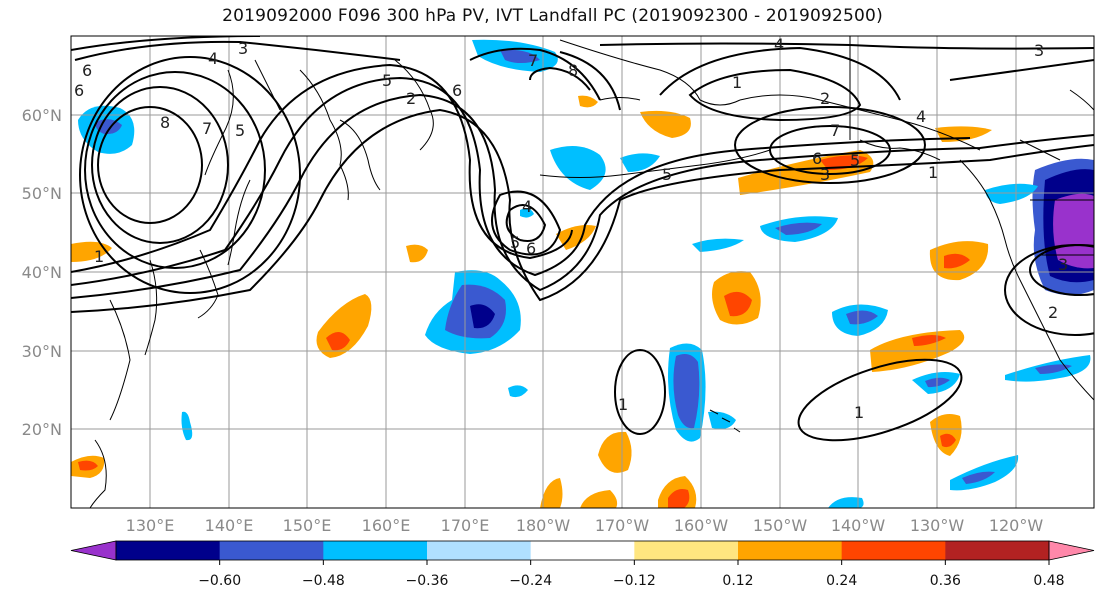 This screenshot has width=1105, height=601. Describe the element at coordinates (530, 581) in the screenshot. I see `colorbar-tick-label: −0.24` at that location.